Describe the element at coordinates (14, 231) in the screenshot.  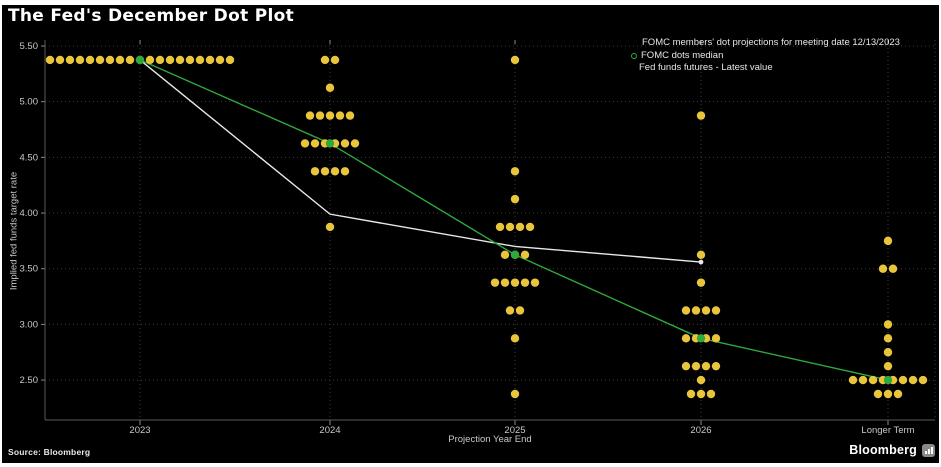
I see `y-axis-title: Implied fed funds target rate` at that location.